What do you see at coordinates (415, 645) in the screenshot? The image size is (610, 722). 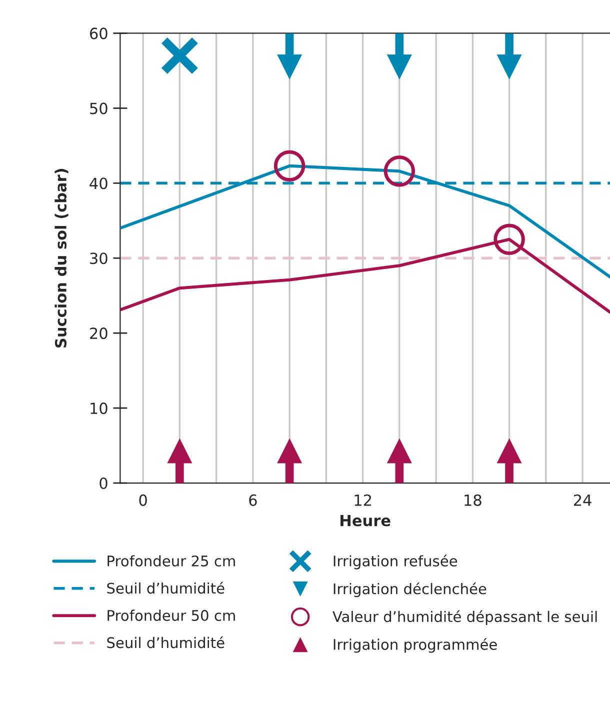 I see `legend-label: Irrigation programmée` at bounding box center [415, 645].